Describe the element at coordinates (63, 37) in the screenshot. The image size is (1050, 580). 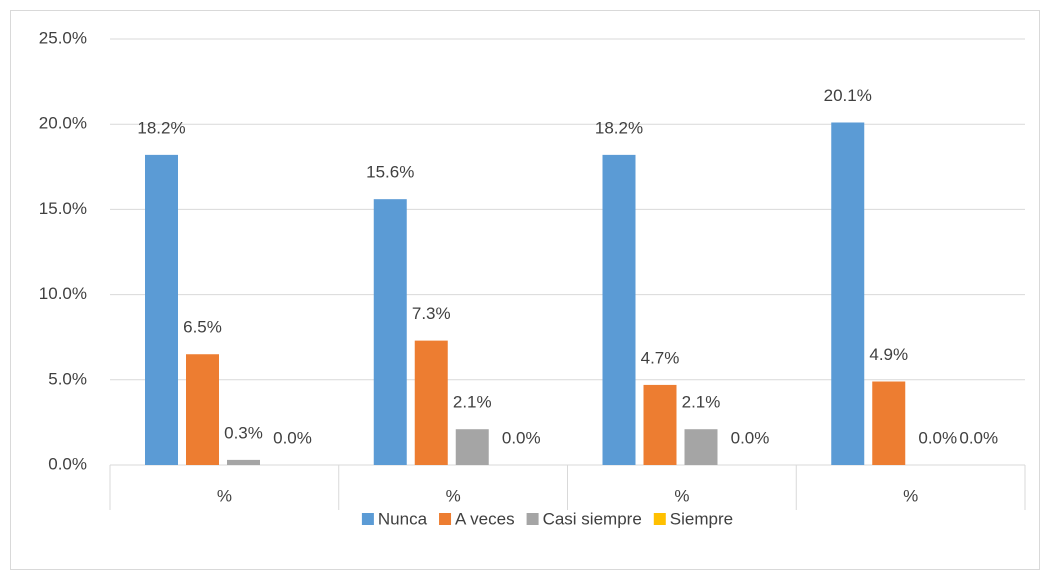
I see `y-tick-label: 25.0%` at that location.